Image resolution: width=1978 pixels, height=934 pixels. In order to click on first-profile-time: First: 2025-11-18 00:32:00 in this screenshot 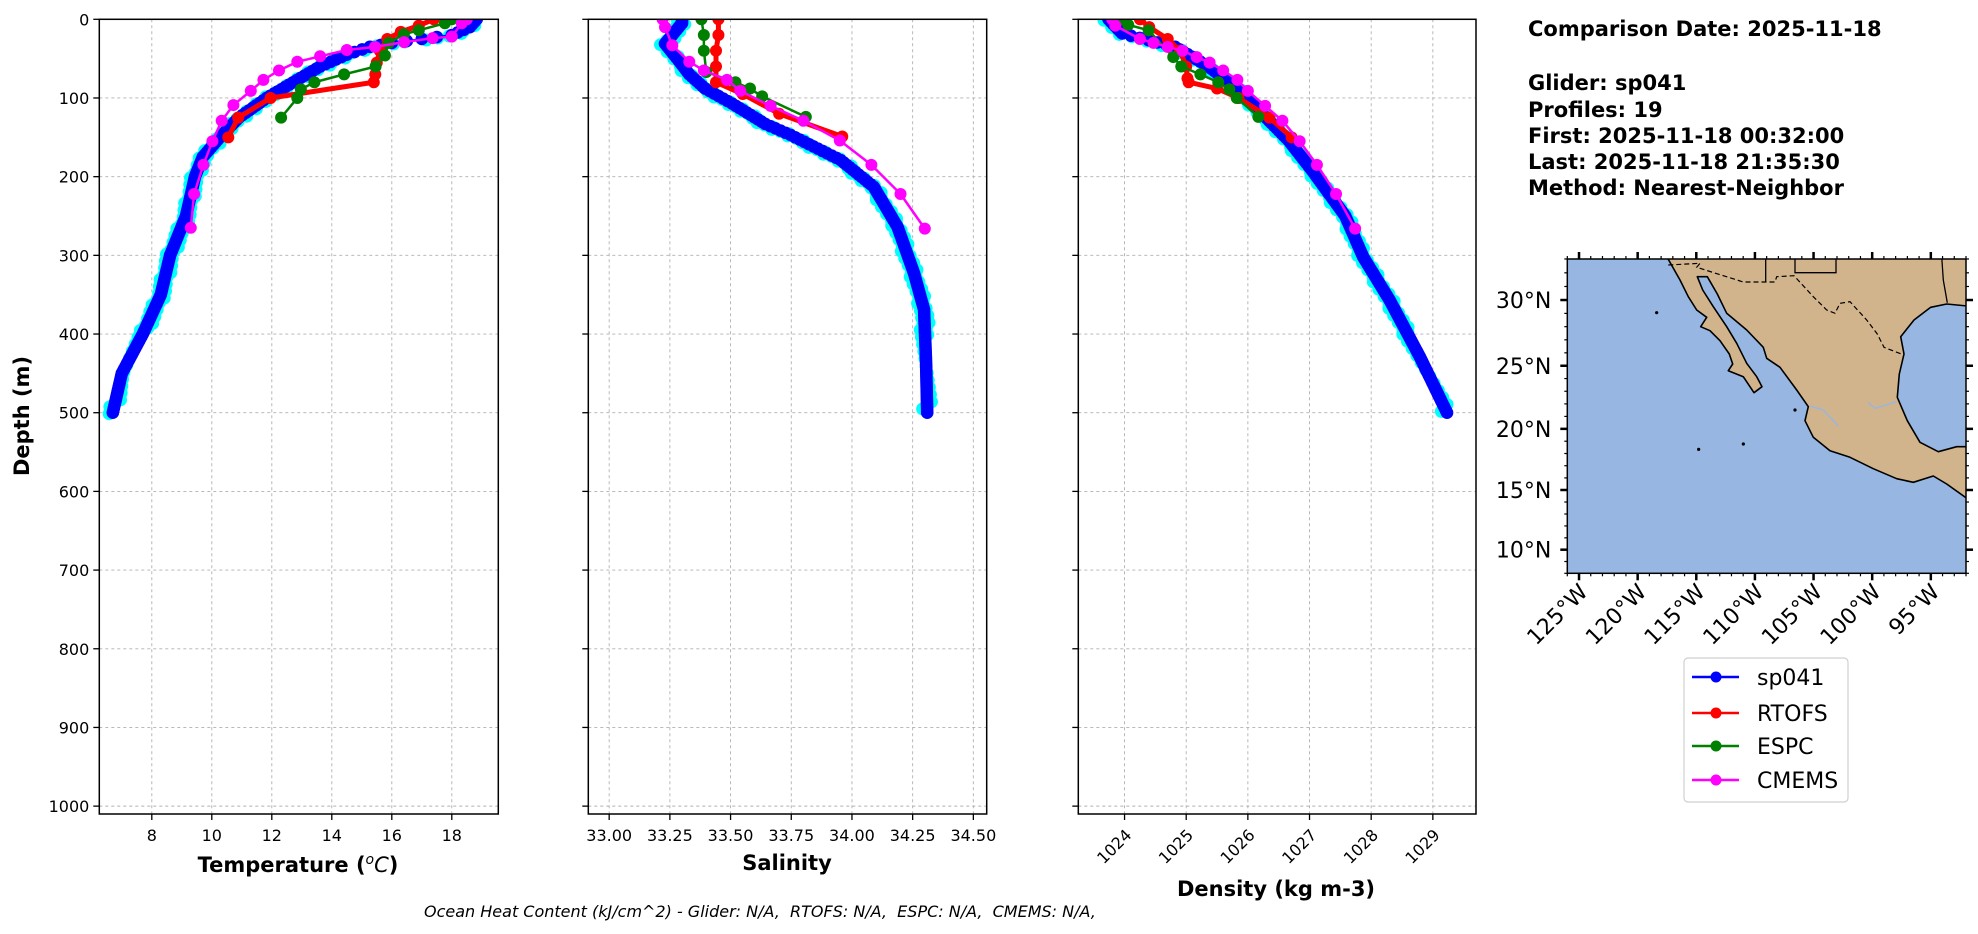, I will do `click(1686, 136)`.